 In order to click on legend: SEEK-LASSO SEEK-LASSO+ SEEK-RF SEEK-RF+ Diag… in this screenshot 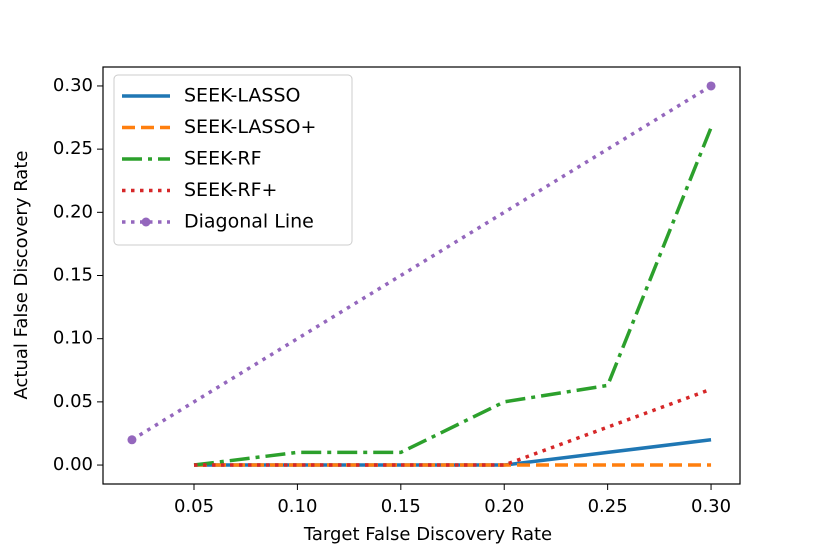, I will do `click(233, 160)`.